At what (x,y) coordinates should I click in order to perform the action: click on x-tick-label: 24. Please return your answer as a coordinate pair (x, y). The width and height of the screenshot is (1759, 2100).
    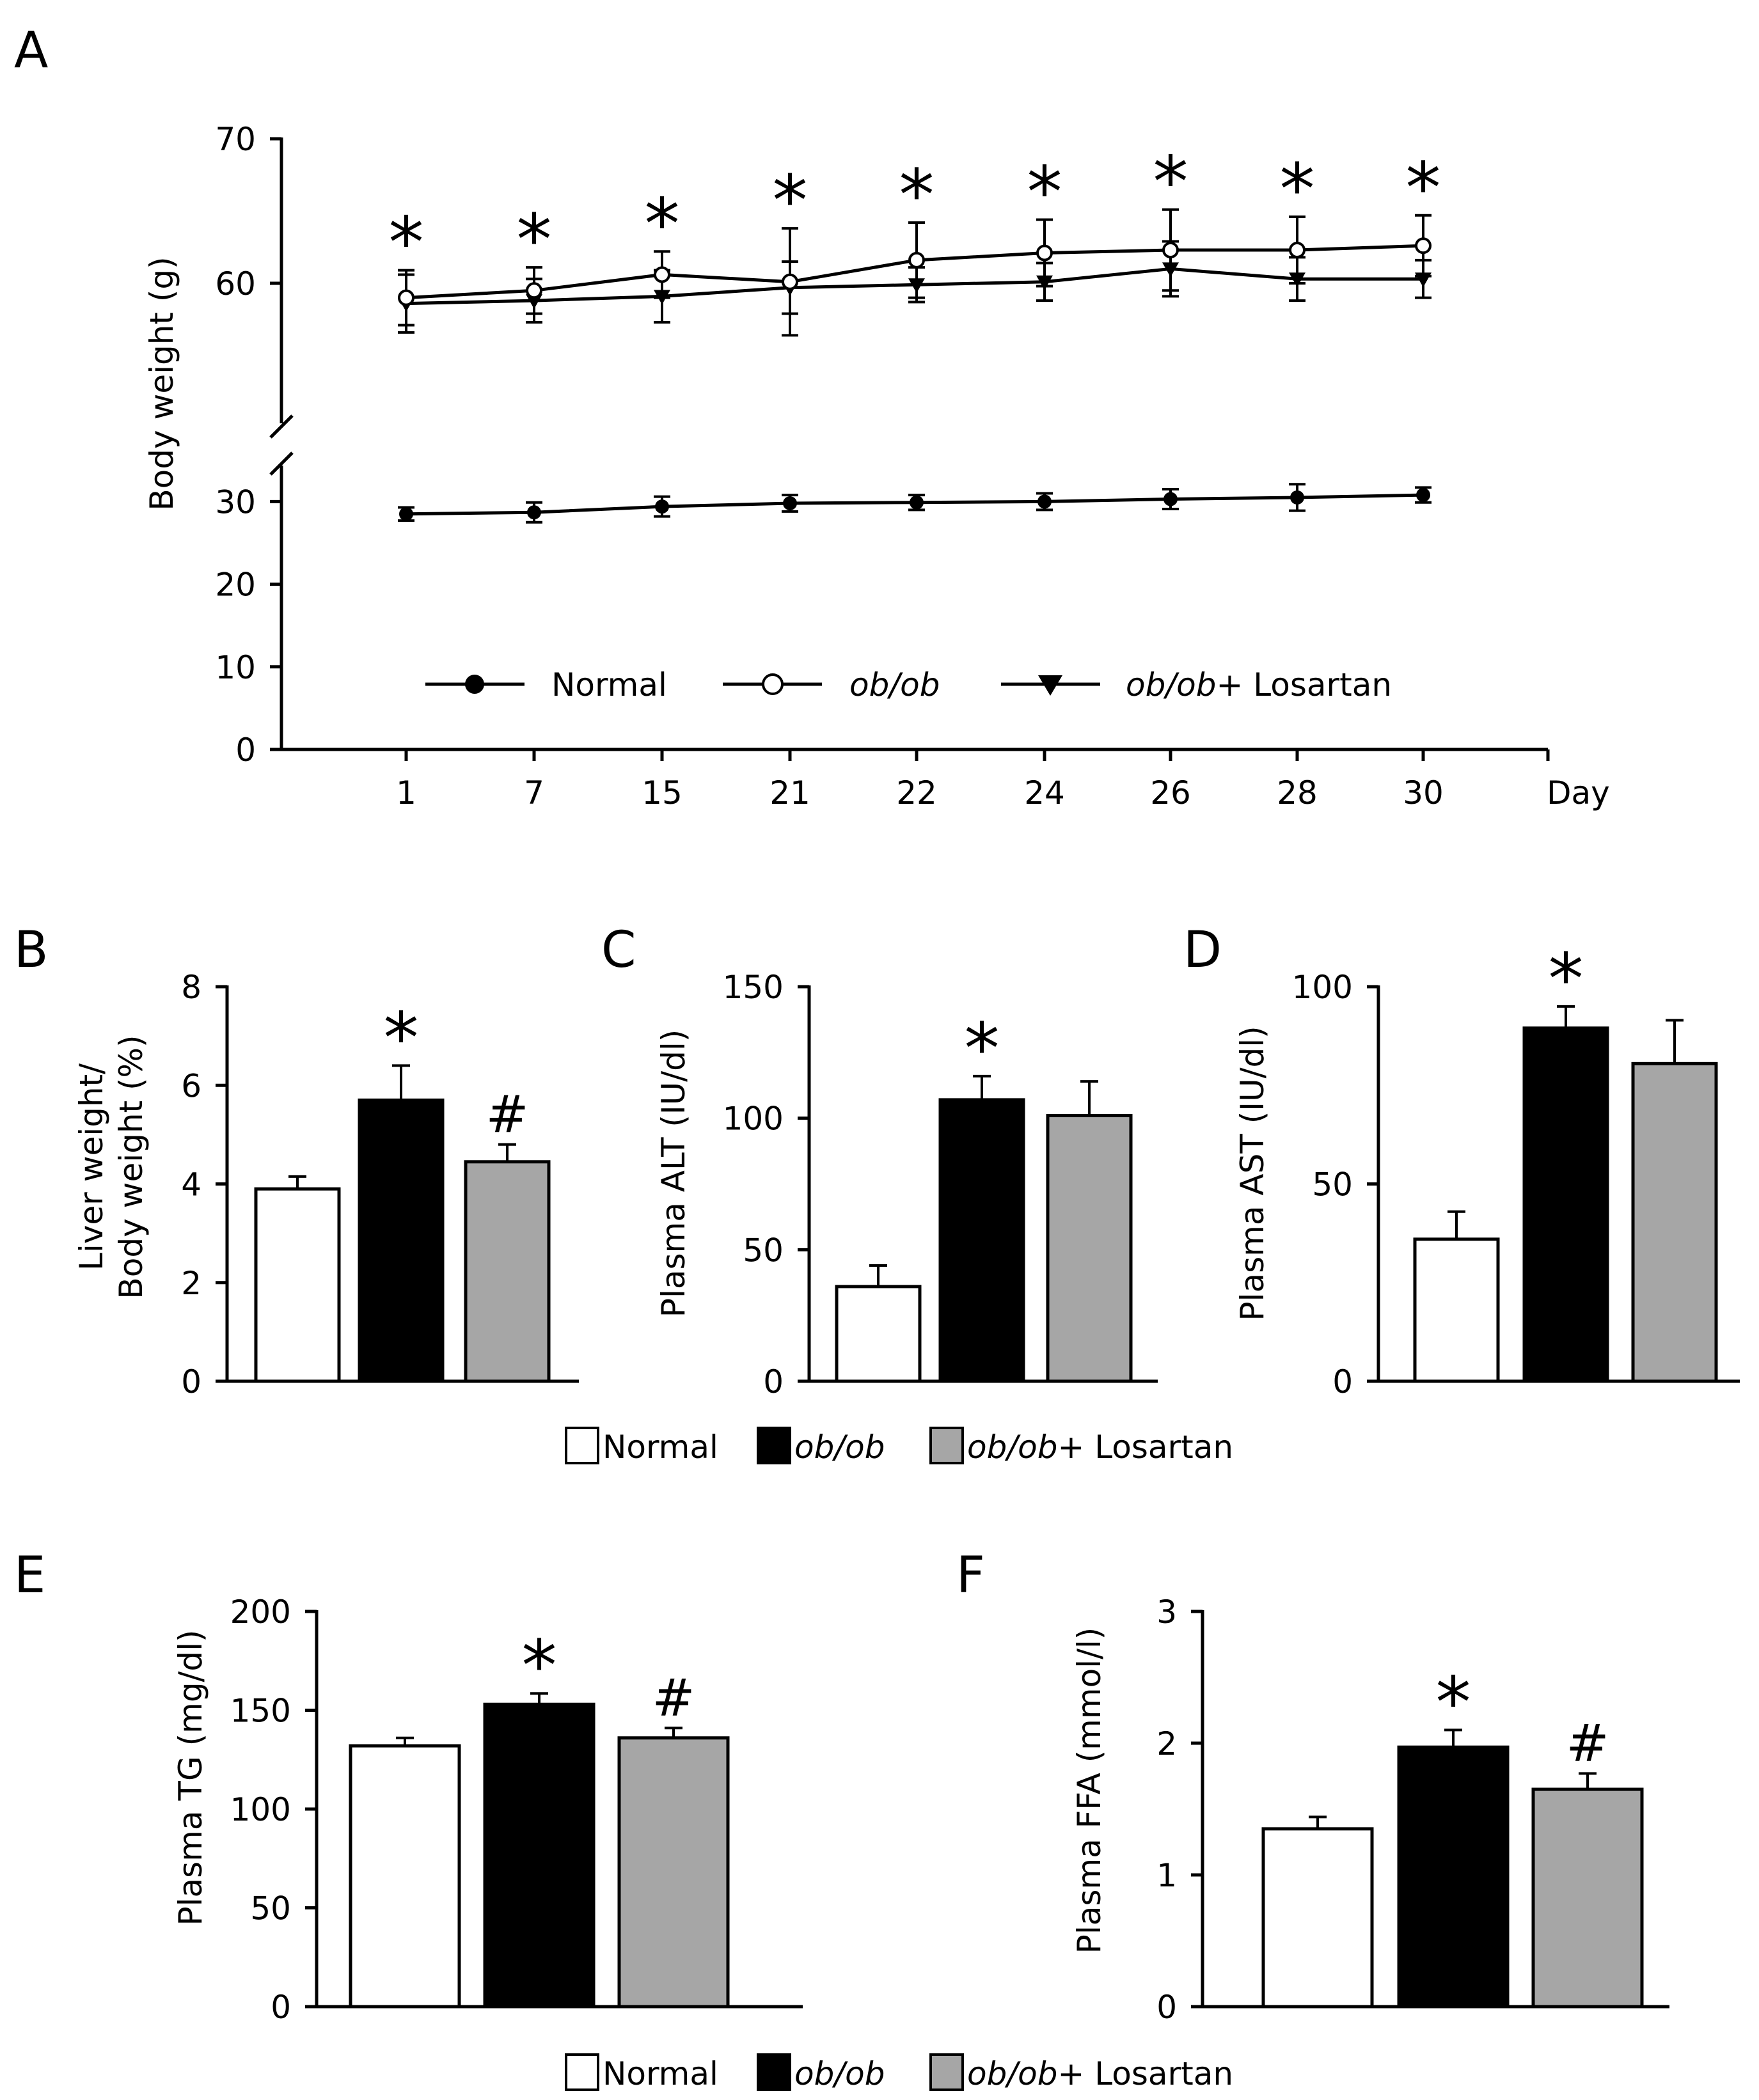
    Looking at the image, I should click on (1045, 792).